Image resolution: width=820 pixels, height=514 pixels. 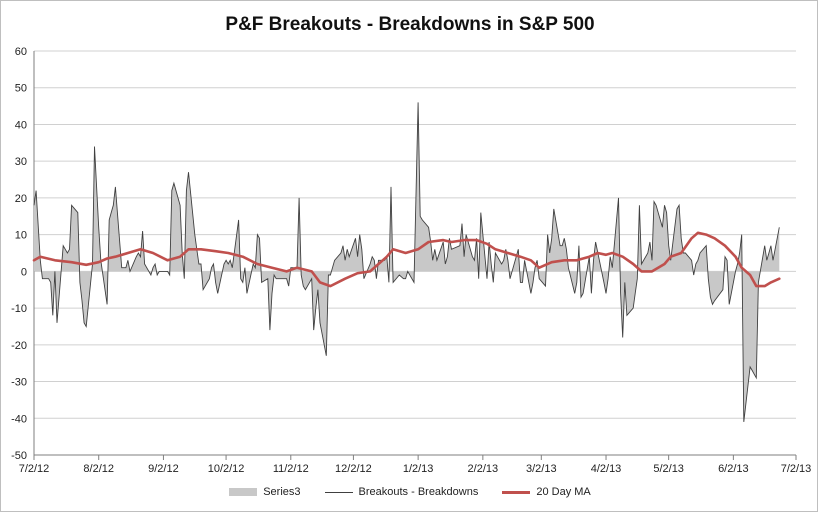 I want to click on legend-item-series3: Series3, so click(x=265, y=492).